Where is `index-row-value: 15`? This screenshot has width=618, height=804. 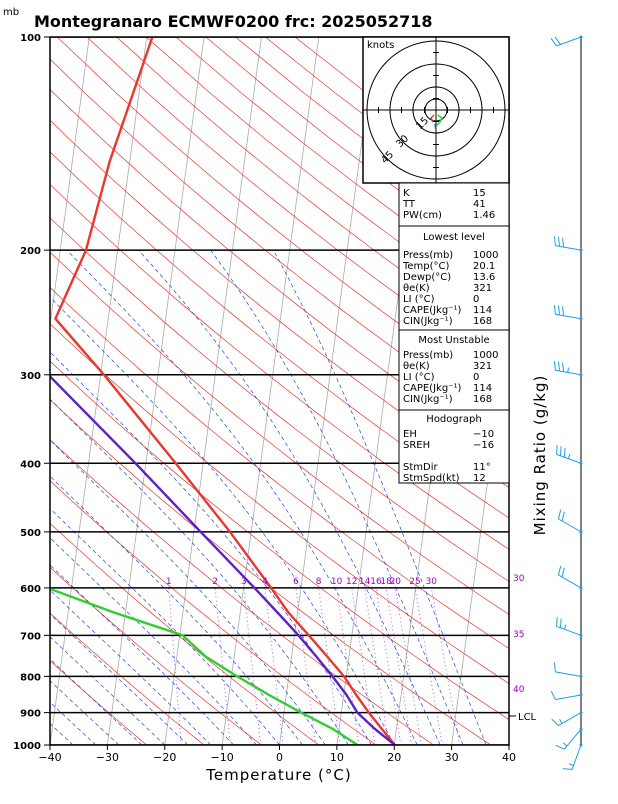
index-row-value: 15 is located at coordinates (479, 193).